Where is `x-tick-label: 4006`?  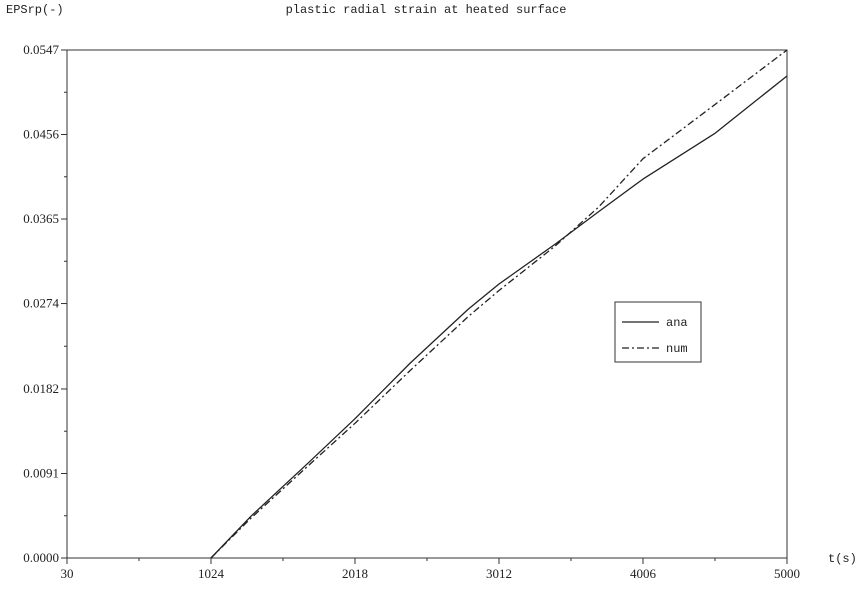 x-tick-label: 4006 is located at coordinates (643, 573).